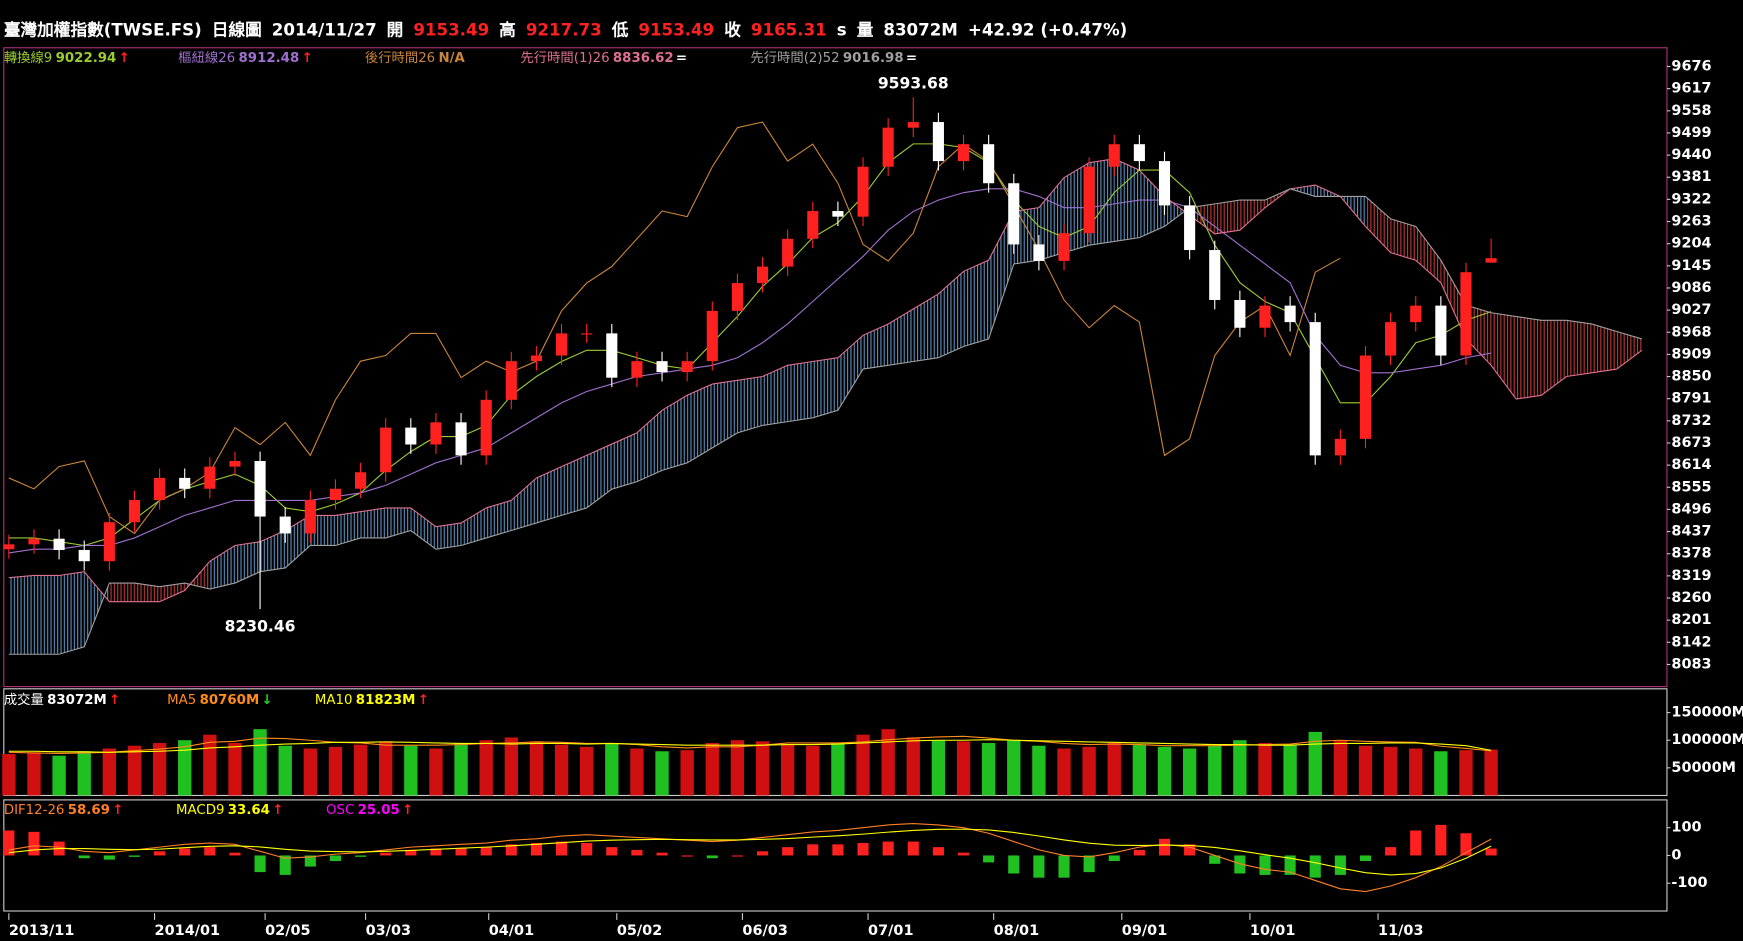  Describe the element at coordinates (237, 30) in the screenshot. I see `header-text: 日線圖` at that location.